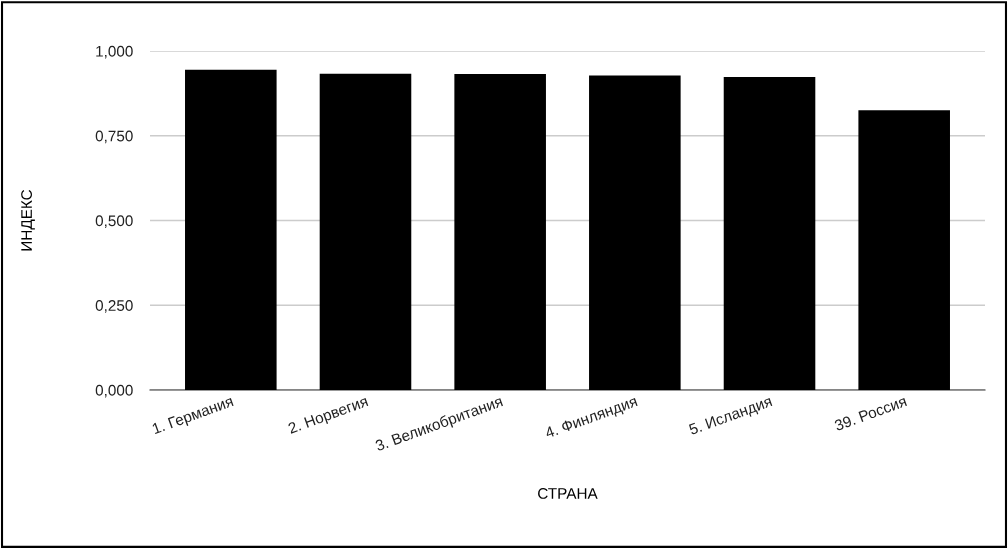 The image size is (1008, 548). I want to click on y-tick-label: 0,000, so click(114, 391).